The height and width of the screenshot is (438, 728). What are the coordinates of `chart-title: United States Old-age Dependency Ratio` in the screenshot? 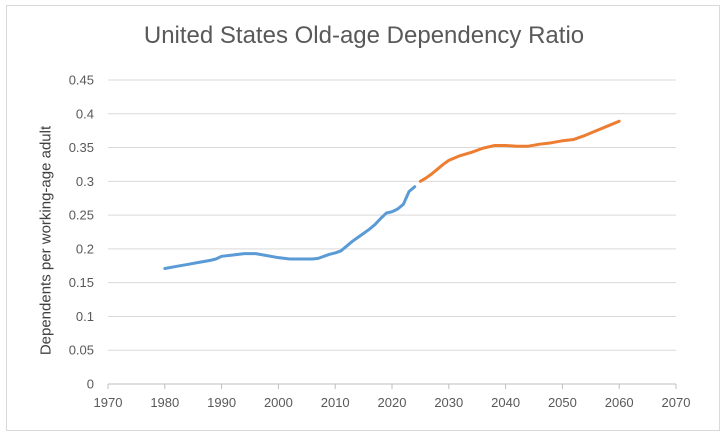 It's located at (364, 35).